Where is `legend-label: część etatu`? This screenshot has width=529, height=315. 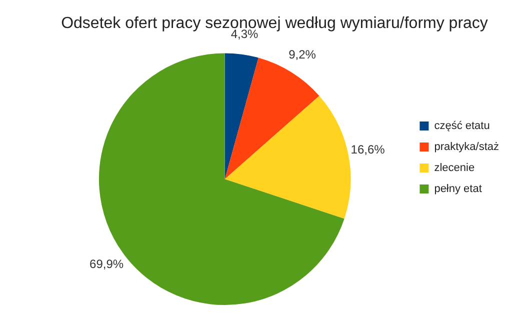
legend-label: część etatu is located at coordinates (462, 126).